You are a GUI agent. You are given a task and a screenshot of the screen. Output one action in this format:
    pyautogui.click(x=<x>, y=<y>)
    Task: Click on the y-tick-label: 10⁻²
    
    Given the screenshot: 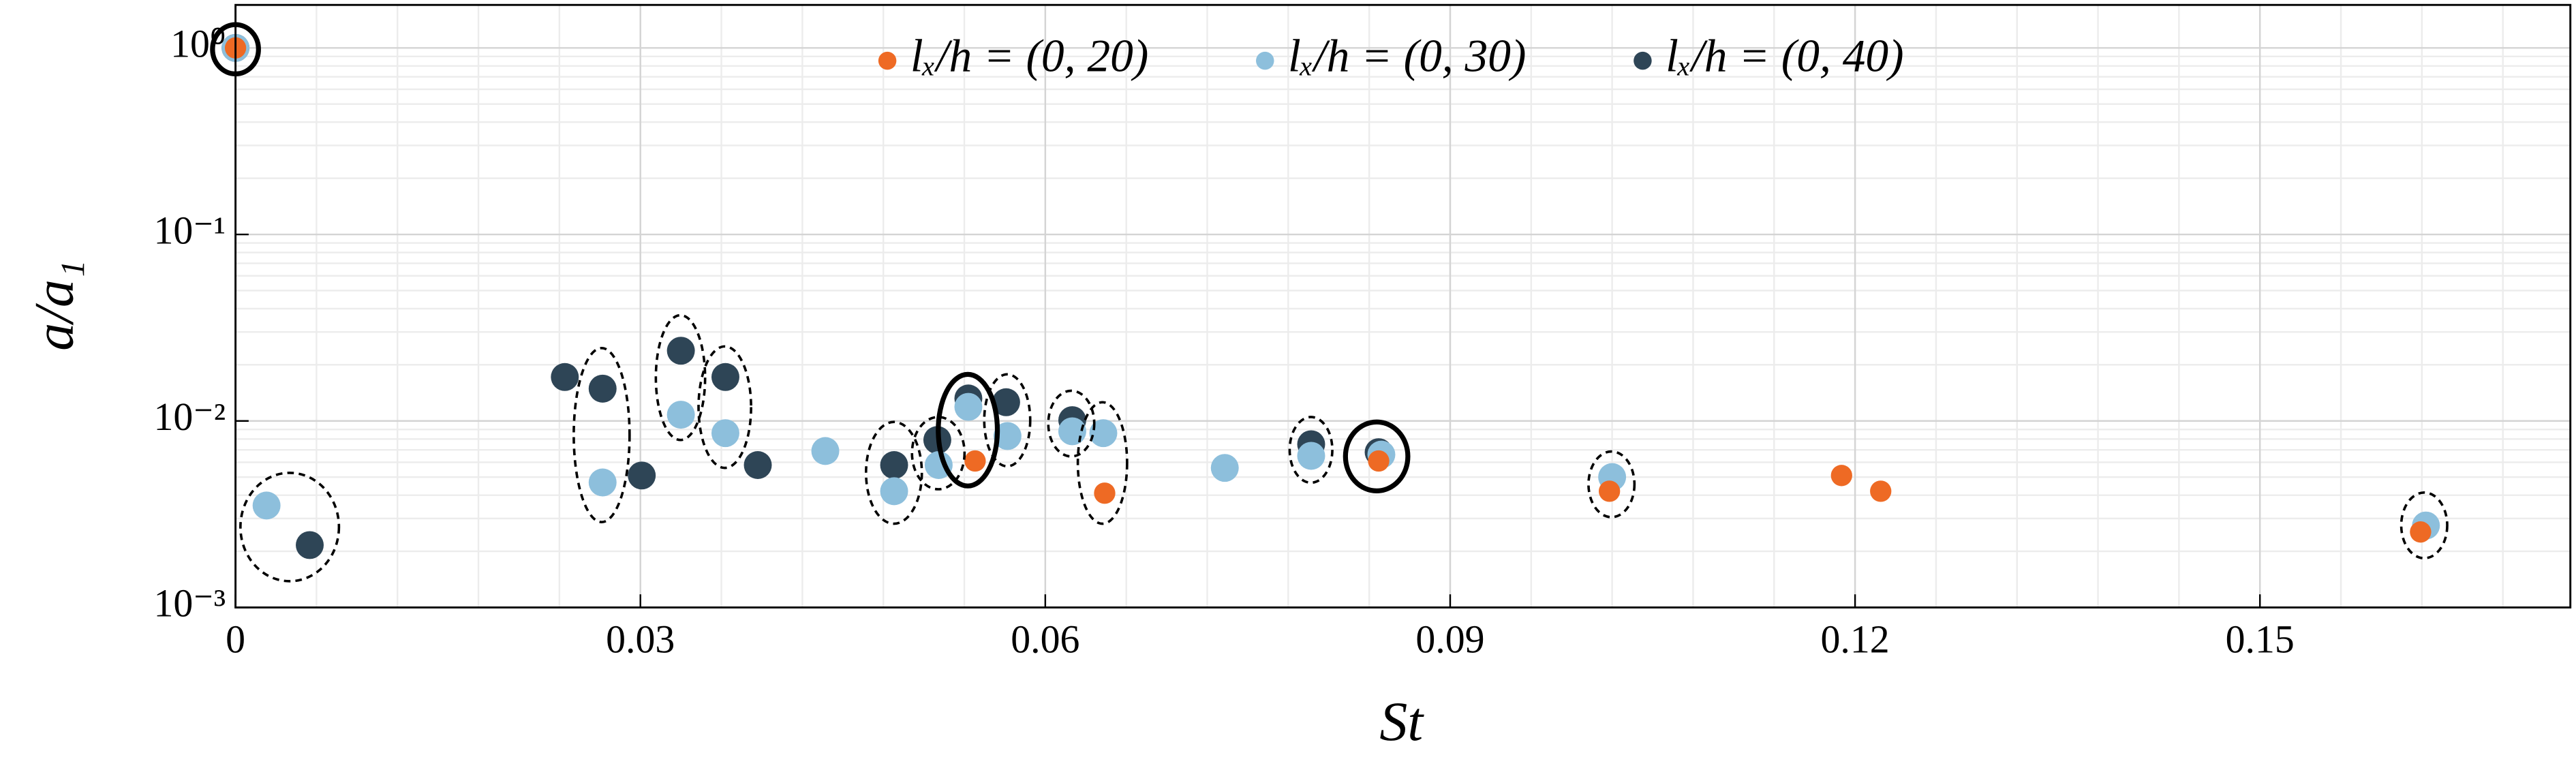 What is the action you would take?
    pyautogui.click(x=189, y=417)
    